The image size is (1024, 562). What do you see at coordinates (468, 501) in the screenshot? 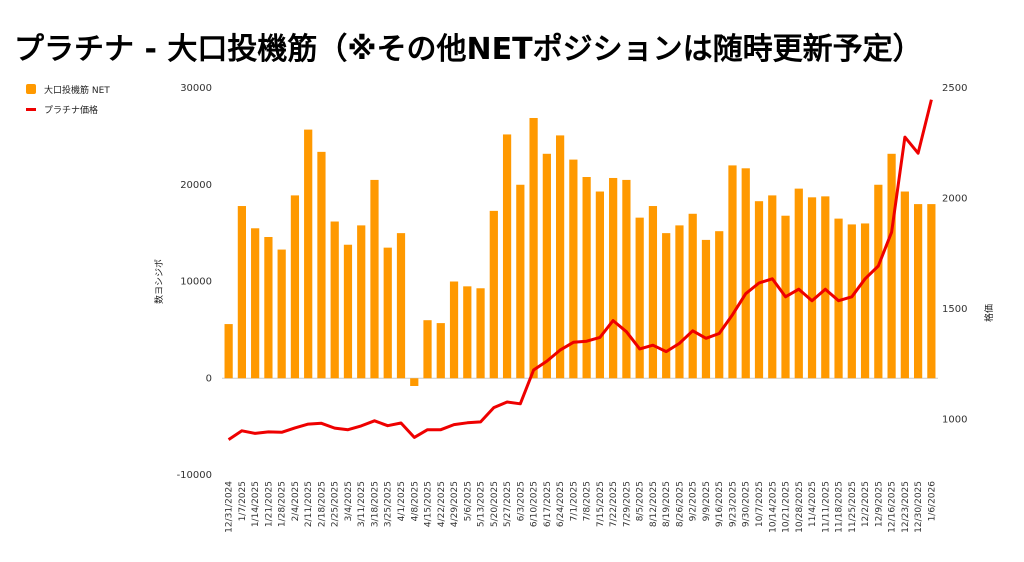
I see `x-tick-label: 5/6/2025` at bounding box center [468, 501].